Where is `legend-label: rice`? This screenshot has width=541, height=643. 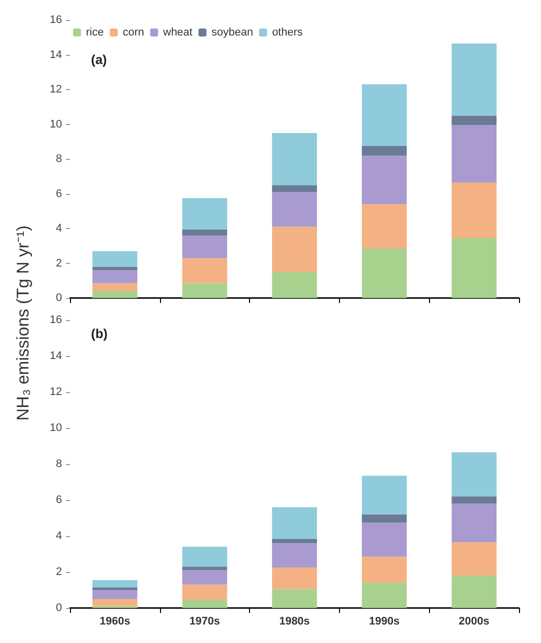
legend-label: rice is located at coordinates (95, 32).